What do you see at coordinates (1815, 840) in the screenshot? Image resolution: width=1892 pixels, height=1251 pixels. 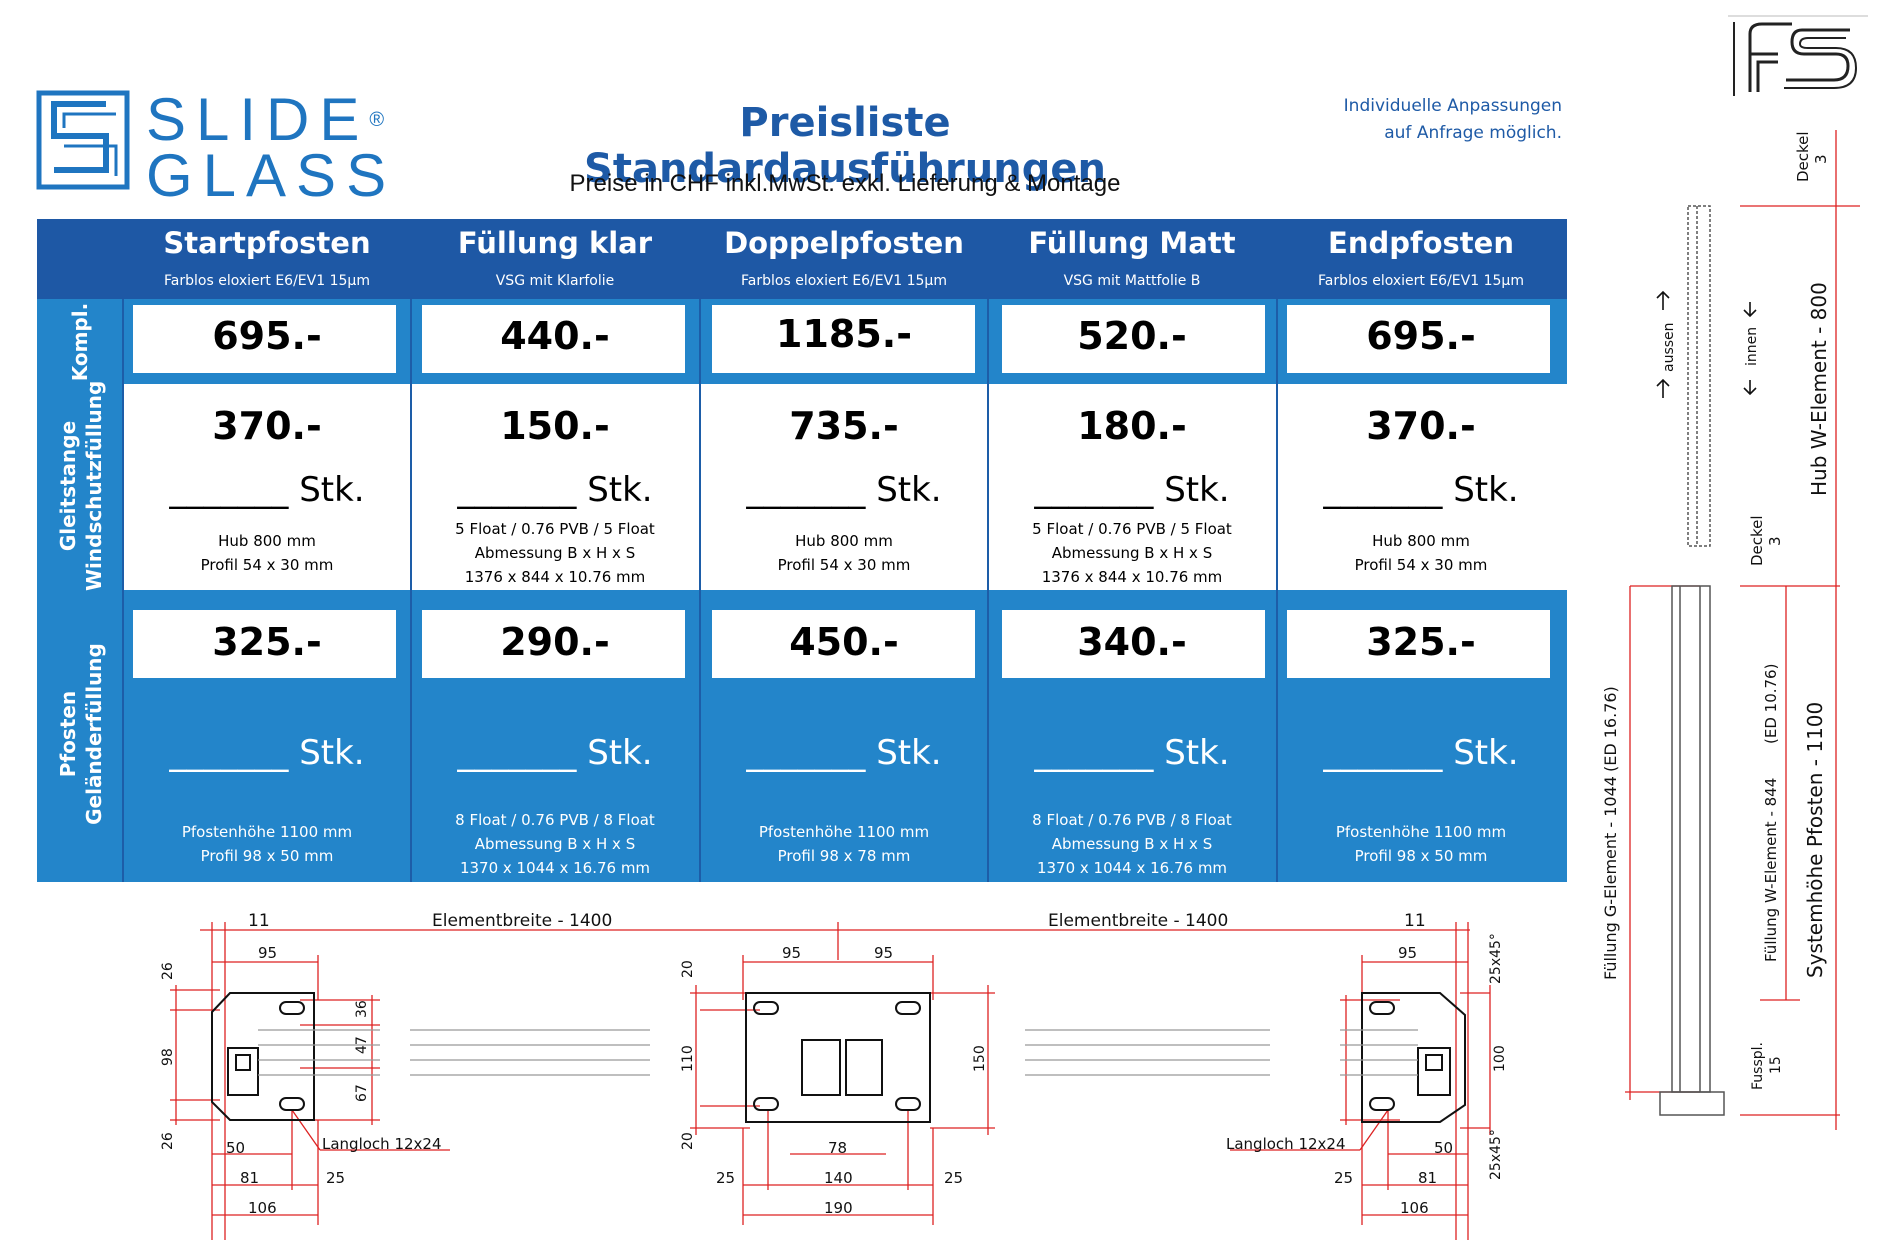 I see `side-label: Systemhöhe Pfosten - 1100` at bounding box center [1815, 840].